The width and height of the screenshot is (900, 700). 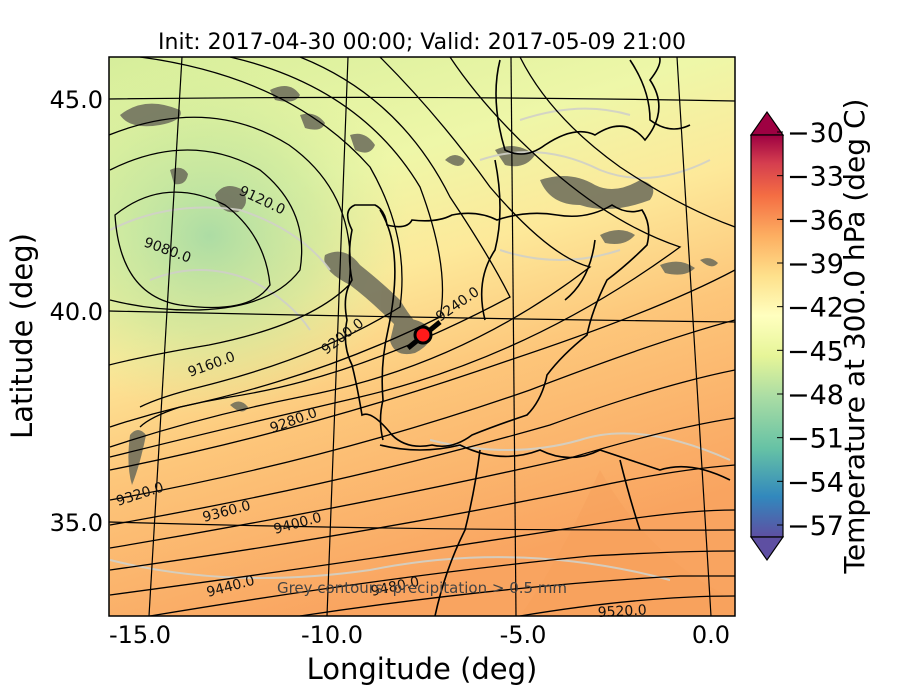 What do you see at coordinates (815, 264) in the screenshot?
I see `colorbar-tick-label: −39` at bounding box center [815, 264].